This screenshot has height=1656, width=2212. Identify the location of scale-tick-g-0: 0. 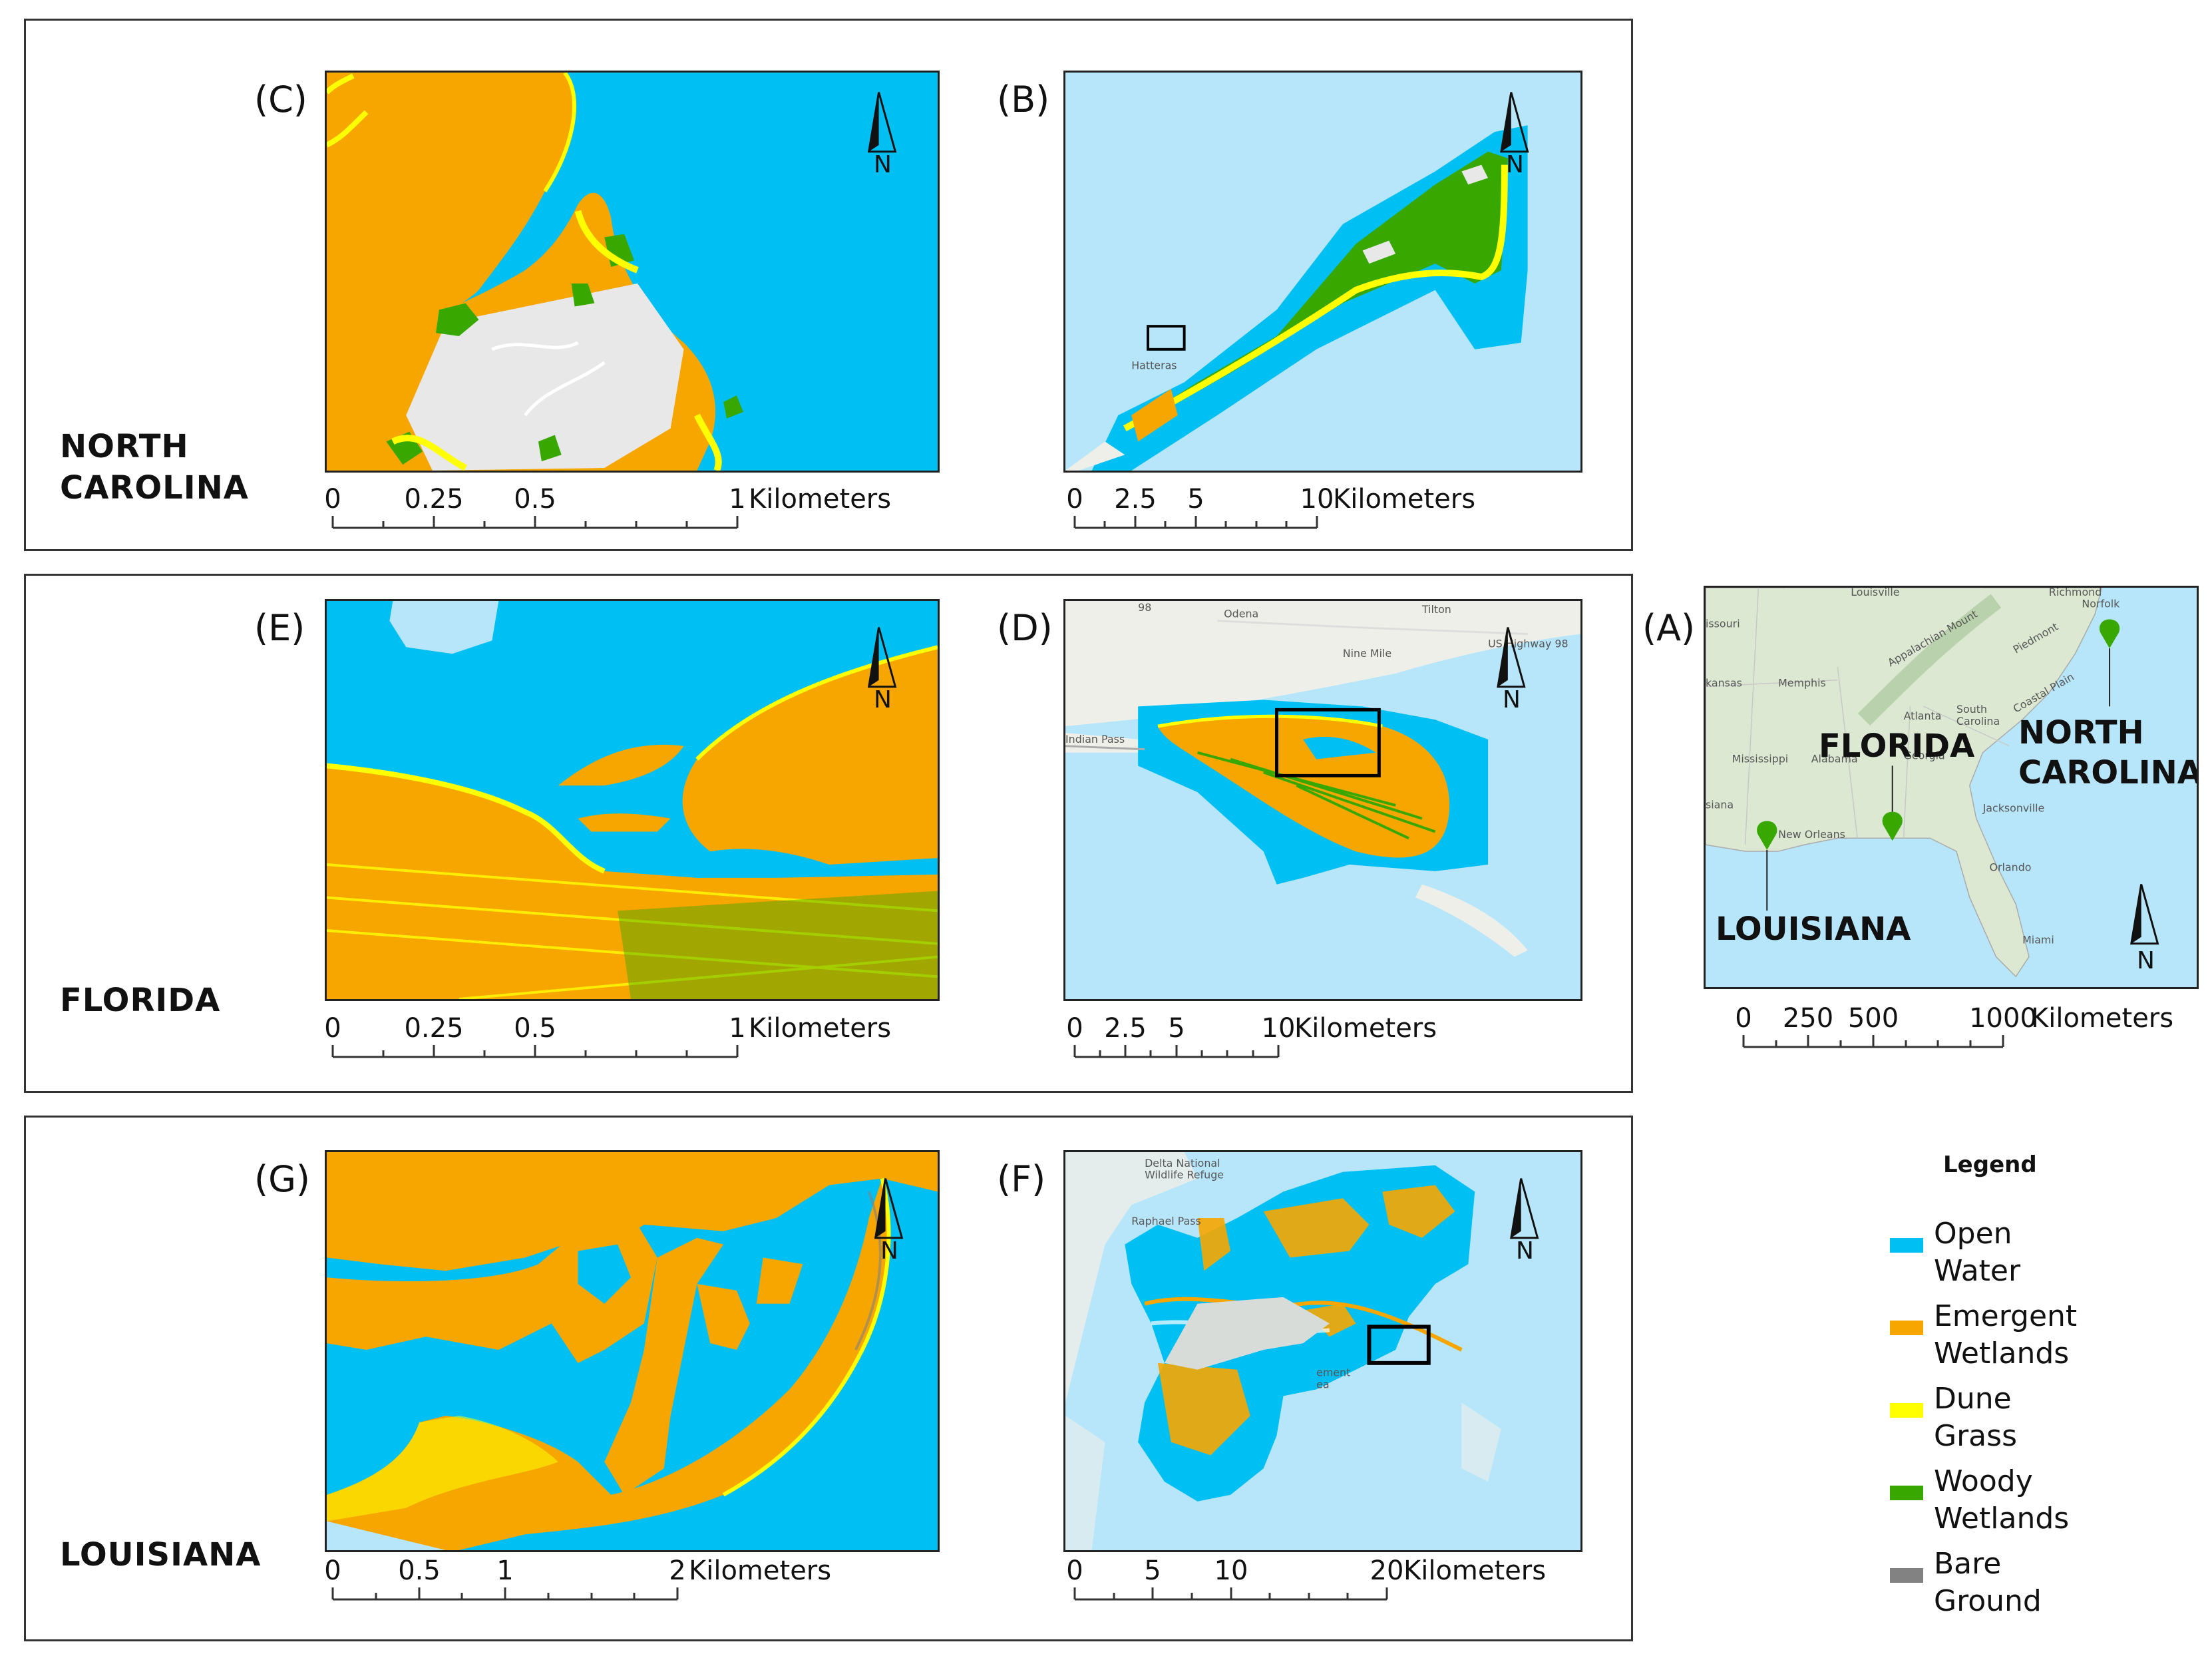
(332, 1570).